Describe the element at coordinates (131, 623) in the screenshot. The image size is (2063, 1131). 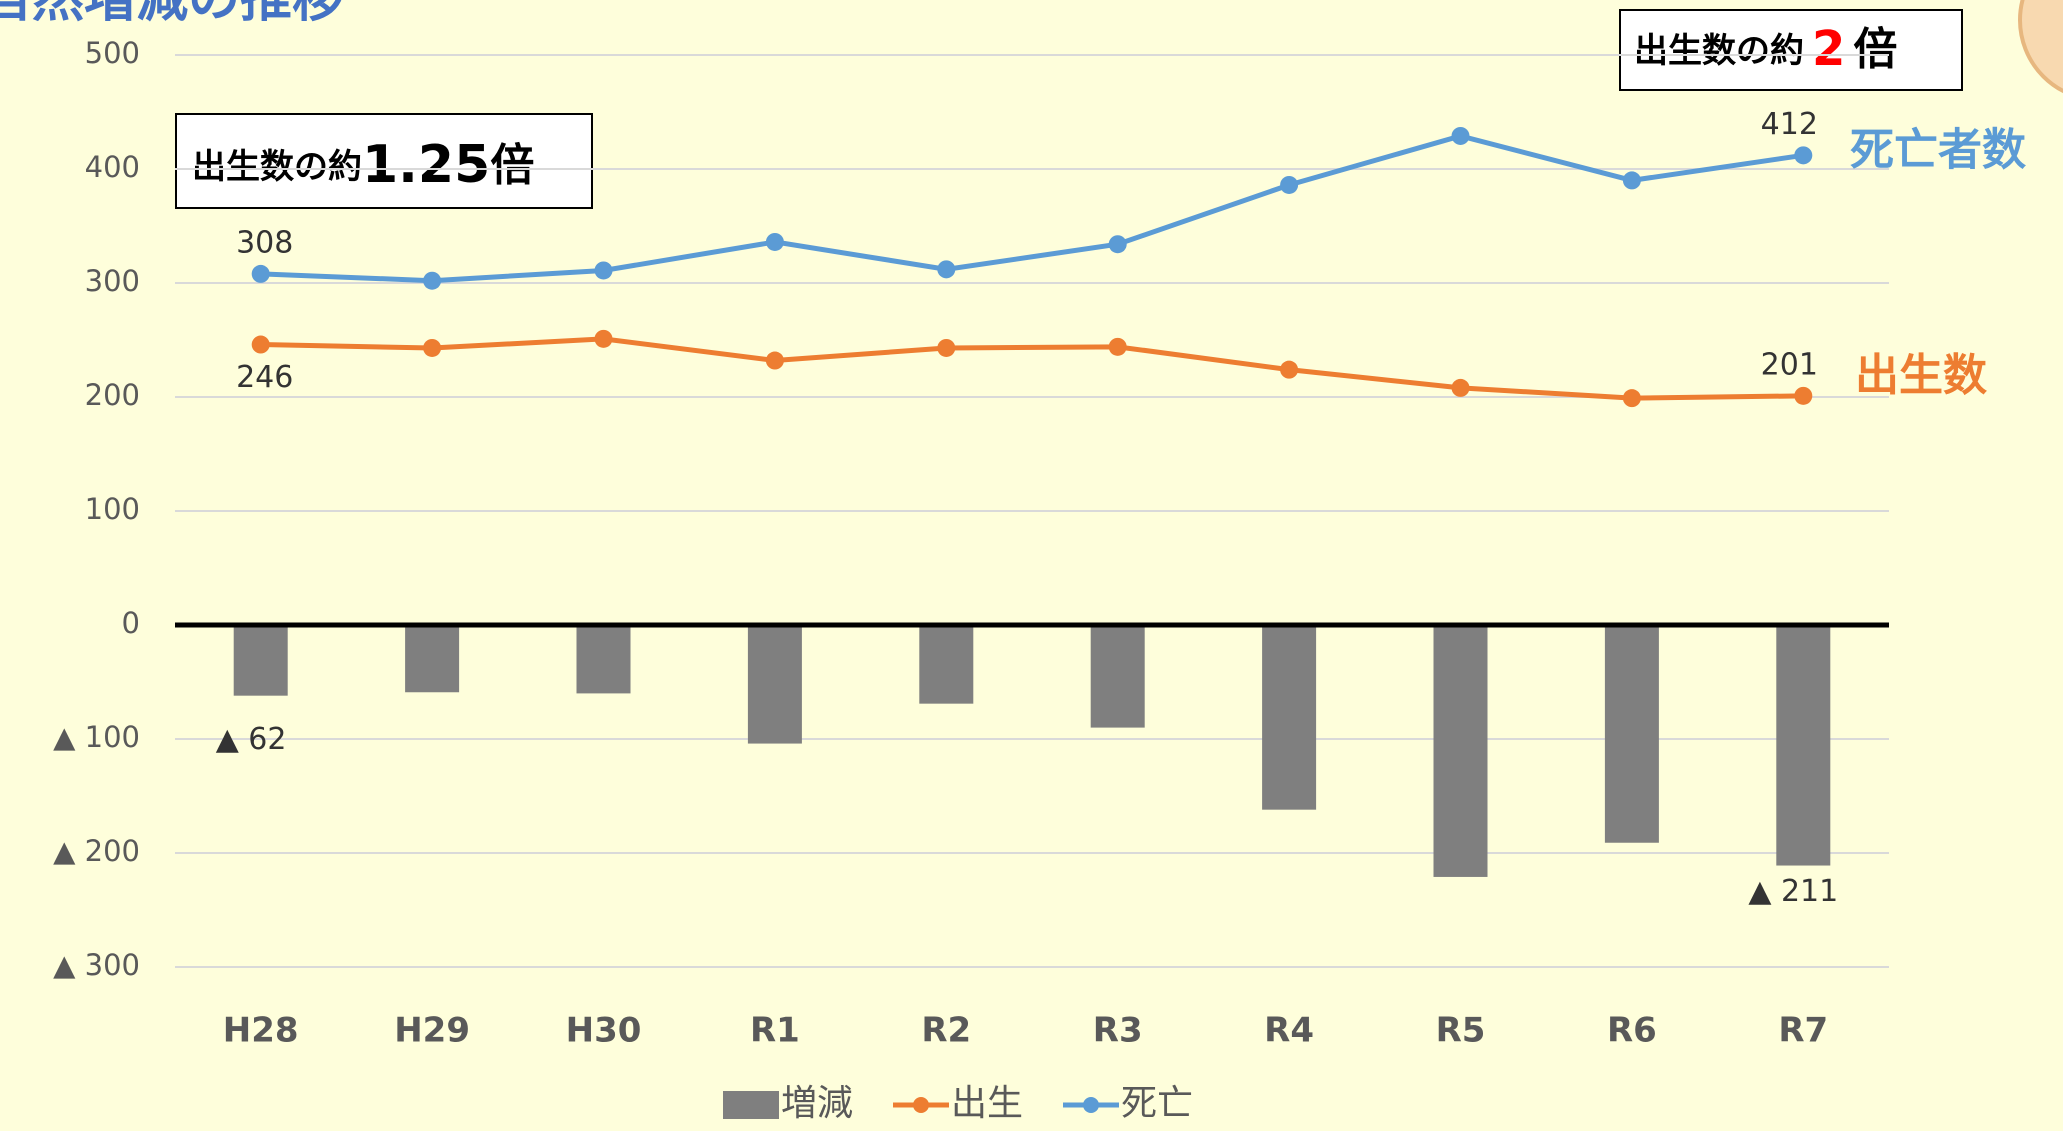
I see `y-tick-label: 0` at that location.